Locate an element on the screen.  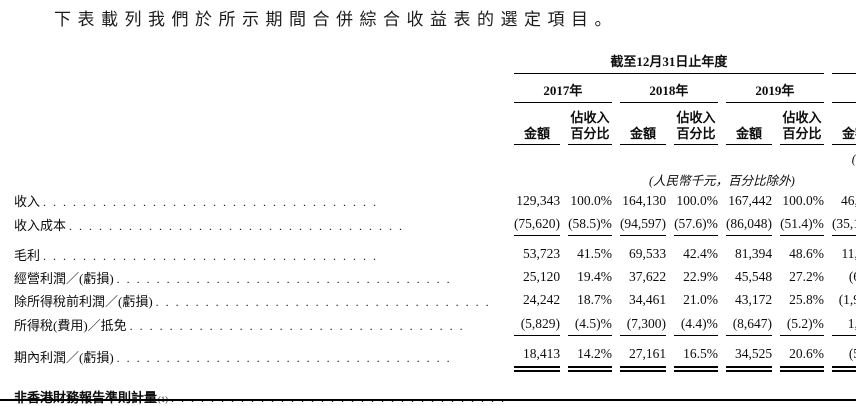
cell: 41.5% is located at coordinates (594, 253).